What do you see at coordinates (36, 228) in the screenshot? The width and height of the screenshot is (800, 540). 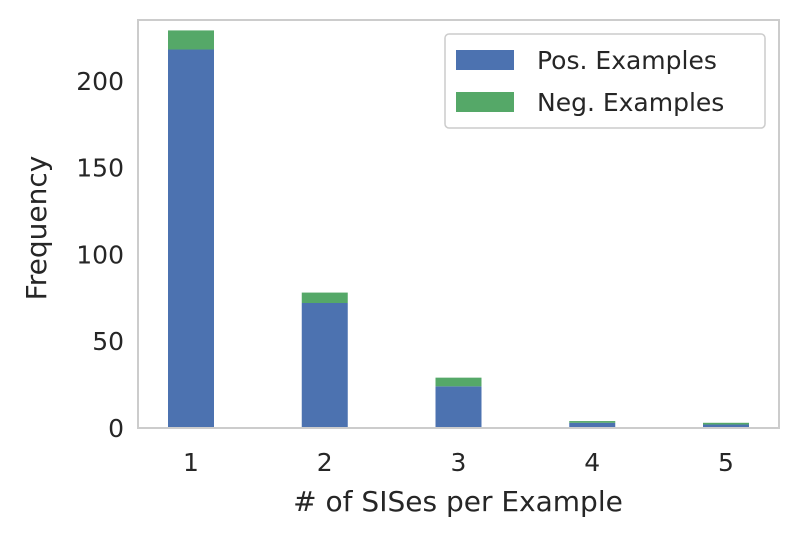 I see `y-axis-label: Frequency` at bounding box center [36, 228].